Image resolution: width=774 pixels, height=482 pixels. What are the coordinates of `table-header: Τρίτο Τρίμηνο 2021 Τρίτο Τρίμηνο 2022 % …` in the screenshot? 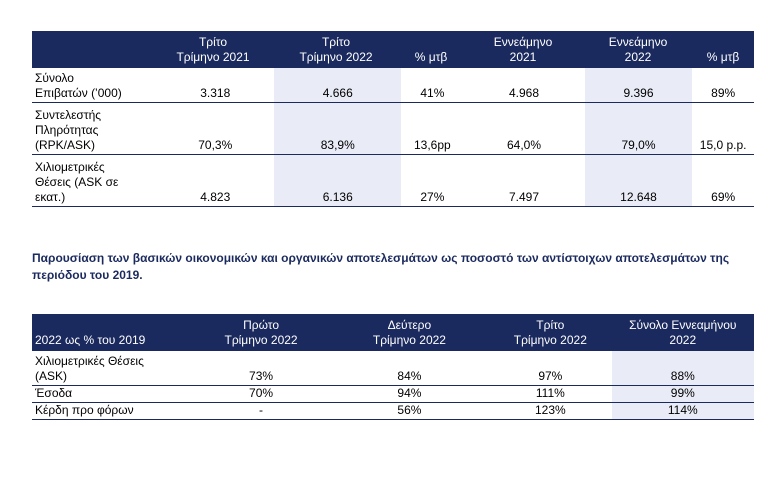 It's located at (393, 49).